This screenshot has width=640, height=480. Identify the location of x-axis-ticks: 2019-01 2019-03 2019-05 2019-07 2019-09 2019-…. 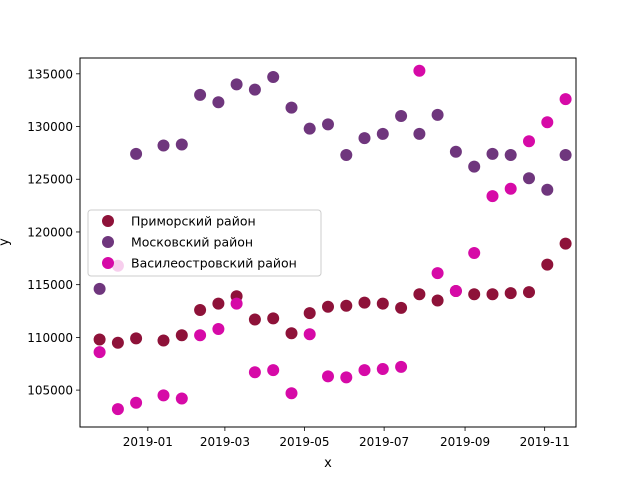
(346, 438).